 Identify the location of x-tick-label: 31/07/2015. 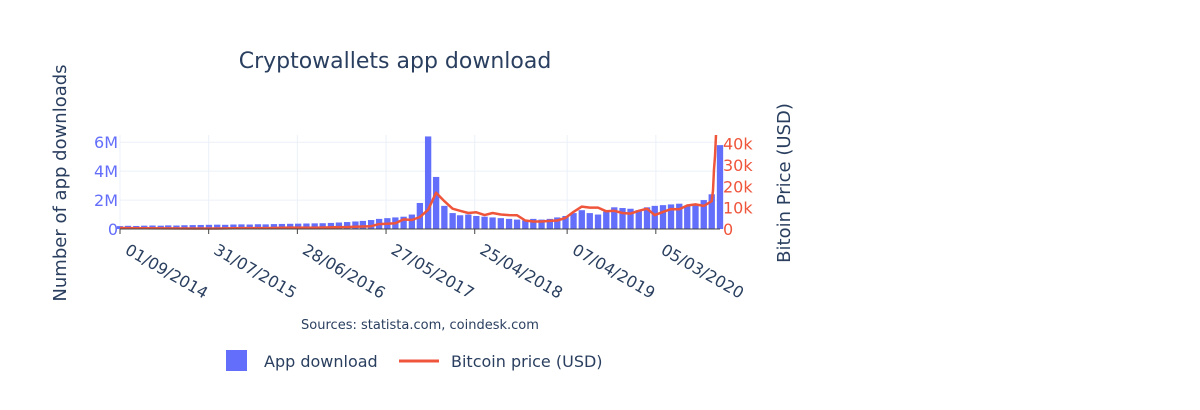
(255, 271).